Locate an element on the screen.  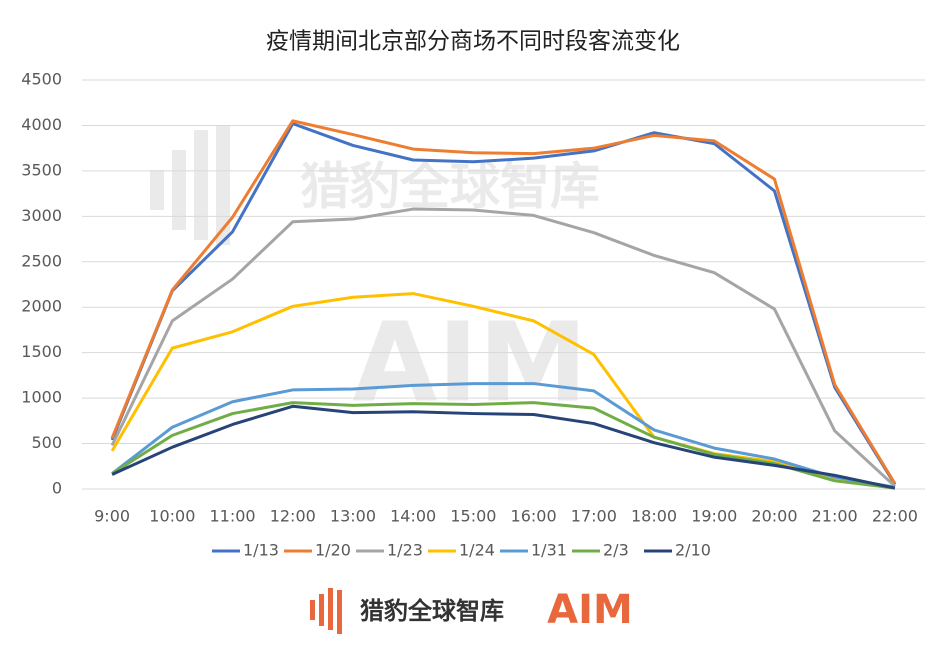
y-tick-label: 1000 is located at coordinates (41, 397).